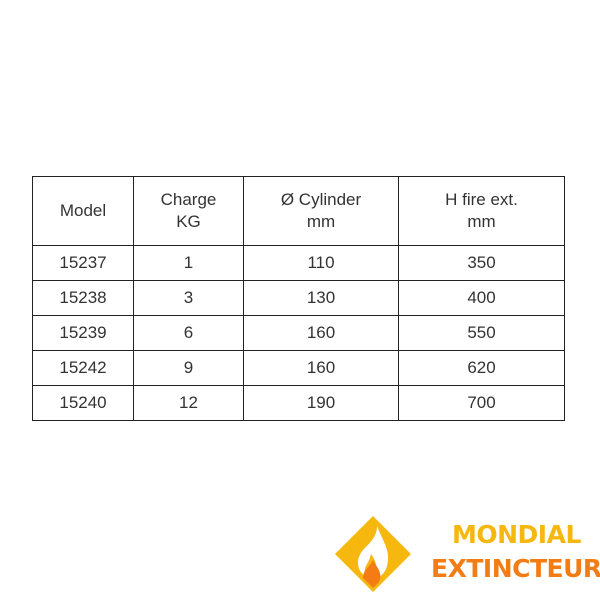 This screenshot has width=600, height=600. I want to click on cell-charge: 9, so click(188, 368).